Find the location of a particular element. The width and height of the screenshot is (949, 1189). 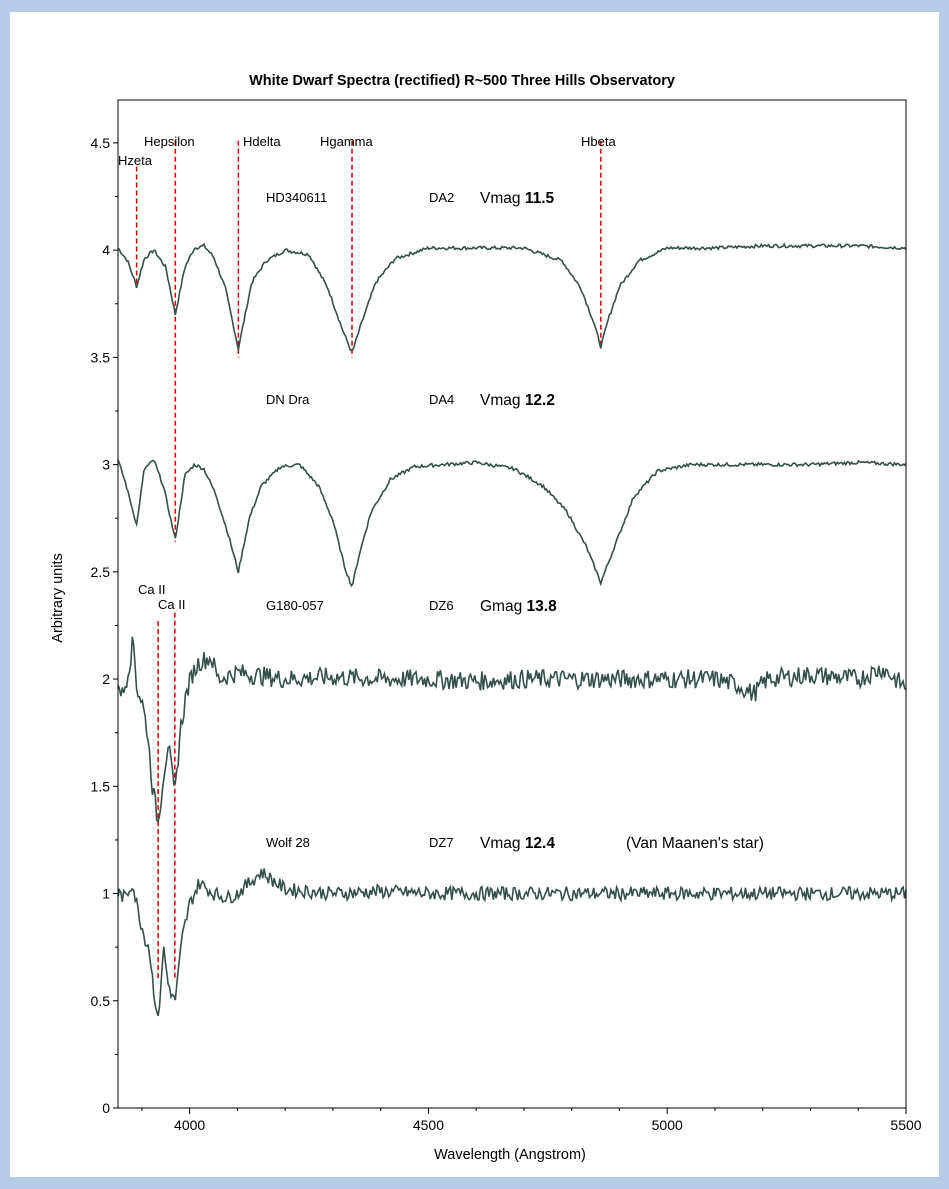

star-name: Wolf 28 is located at coordinates (288, 842).